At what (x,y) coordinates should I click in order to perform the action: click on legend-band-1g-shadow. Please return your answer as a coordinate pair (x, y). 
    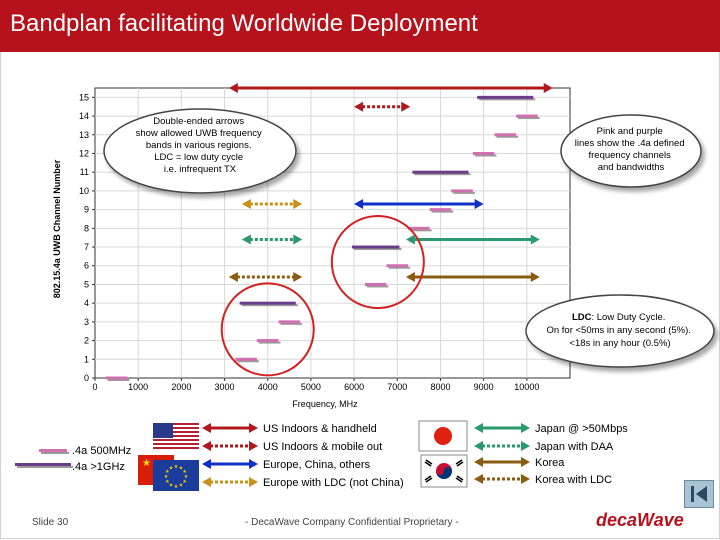
    Looking at the image, I should click on (45, 467).